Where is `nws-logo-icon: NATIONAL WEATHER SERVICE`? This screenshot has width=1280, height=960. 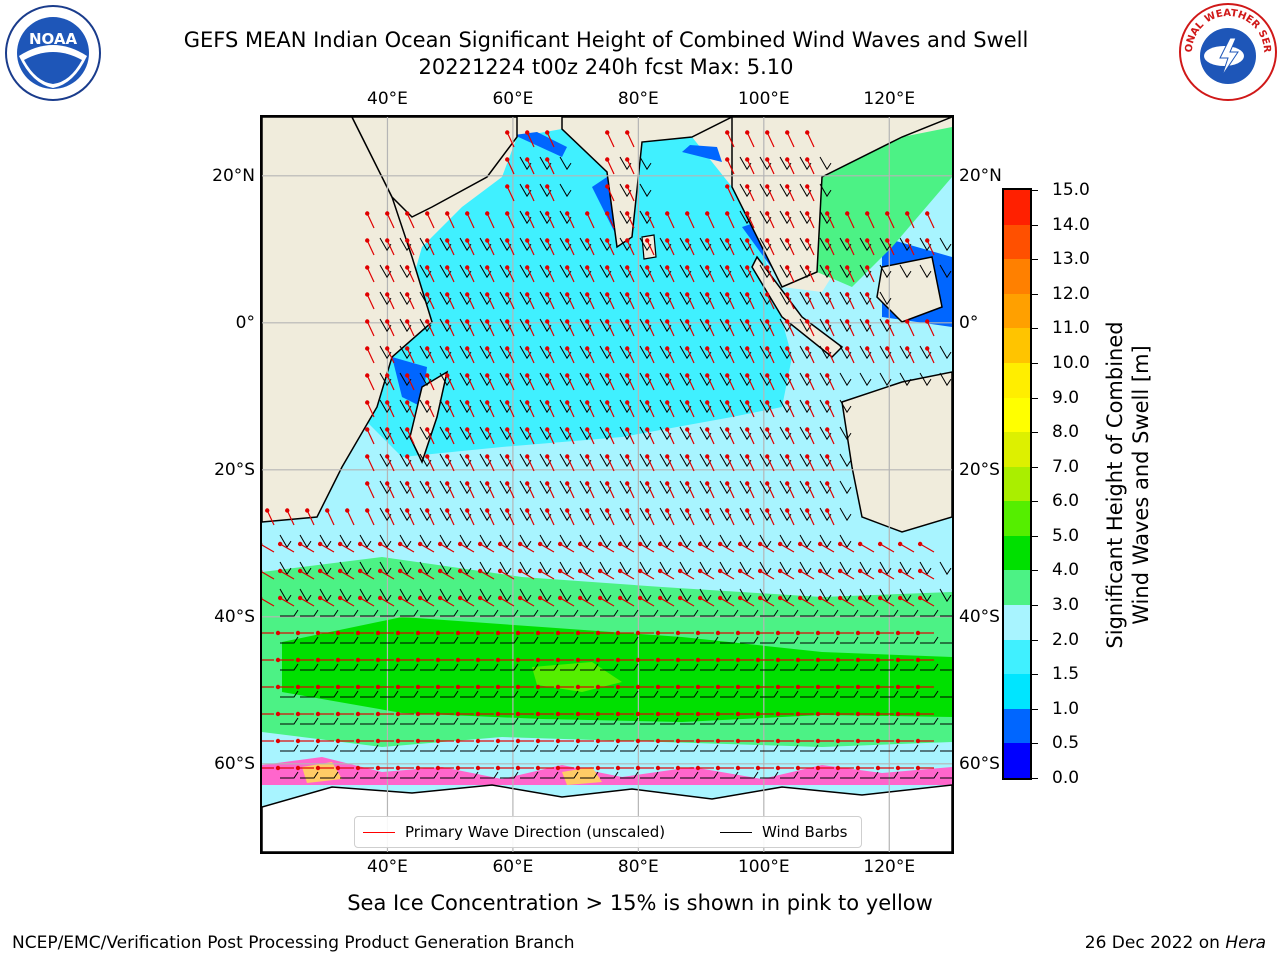 nws-logo-icon: NATIONAL WEATHER SERVICE is located at coordinates (1226, 51).